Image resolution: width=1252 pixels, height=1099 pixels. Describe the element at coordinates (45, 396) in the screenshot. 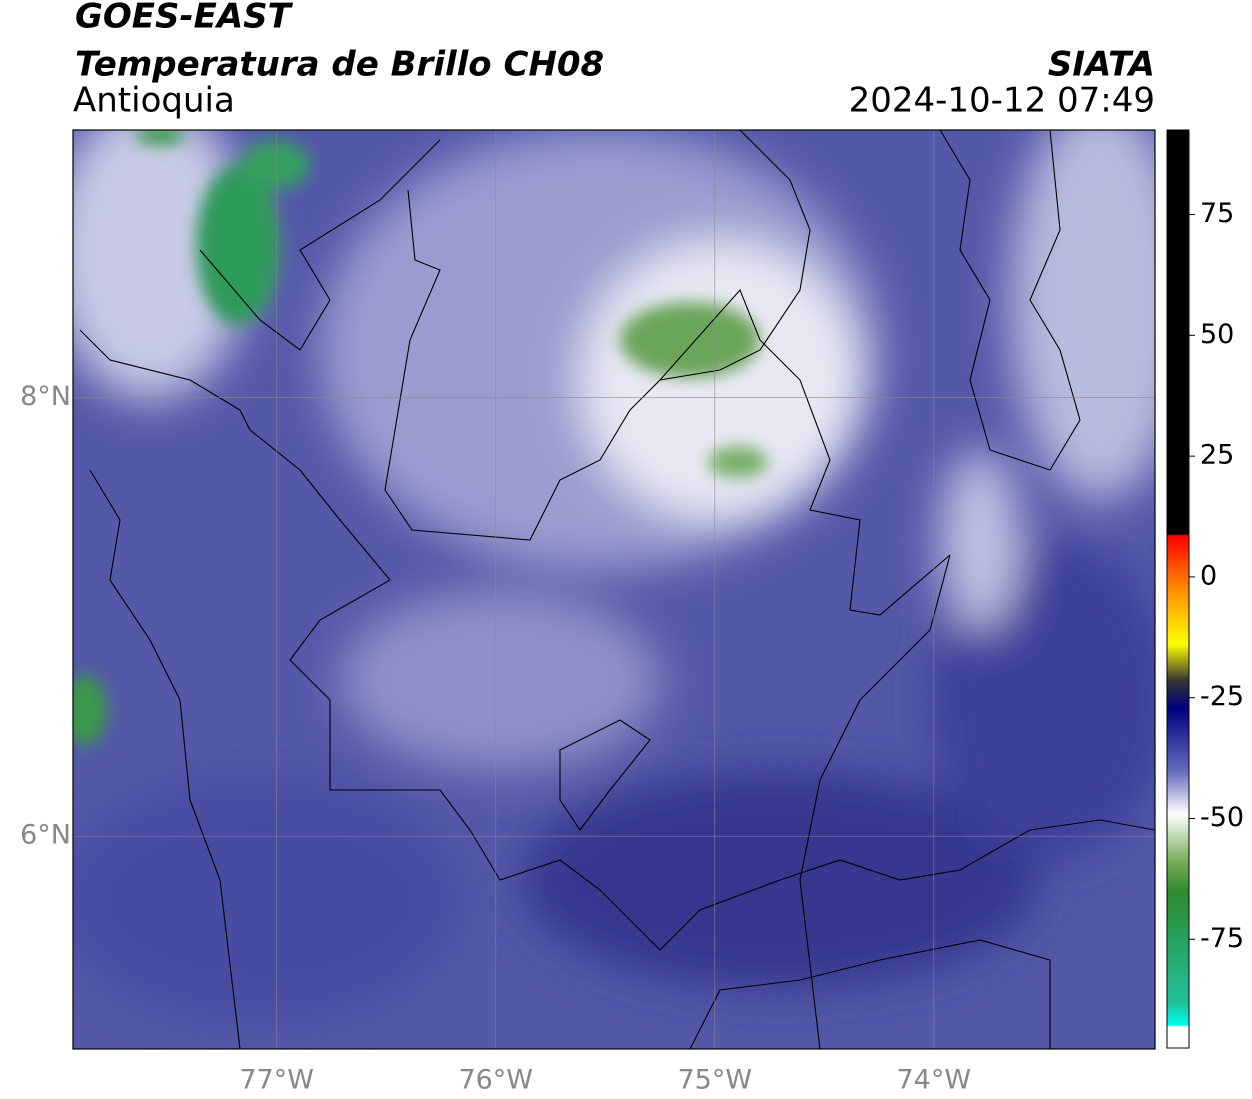

I see `y-tick-label: 8°N` at that location.